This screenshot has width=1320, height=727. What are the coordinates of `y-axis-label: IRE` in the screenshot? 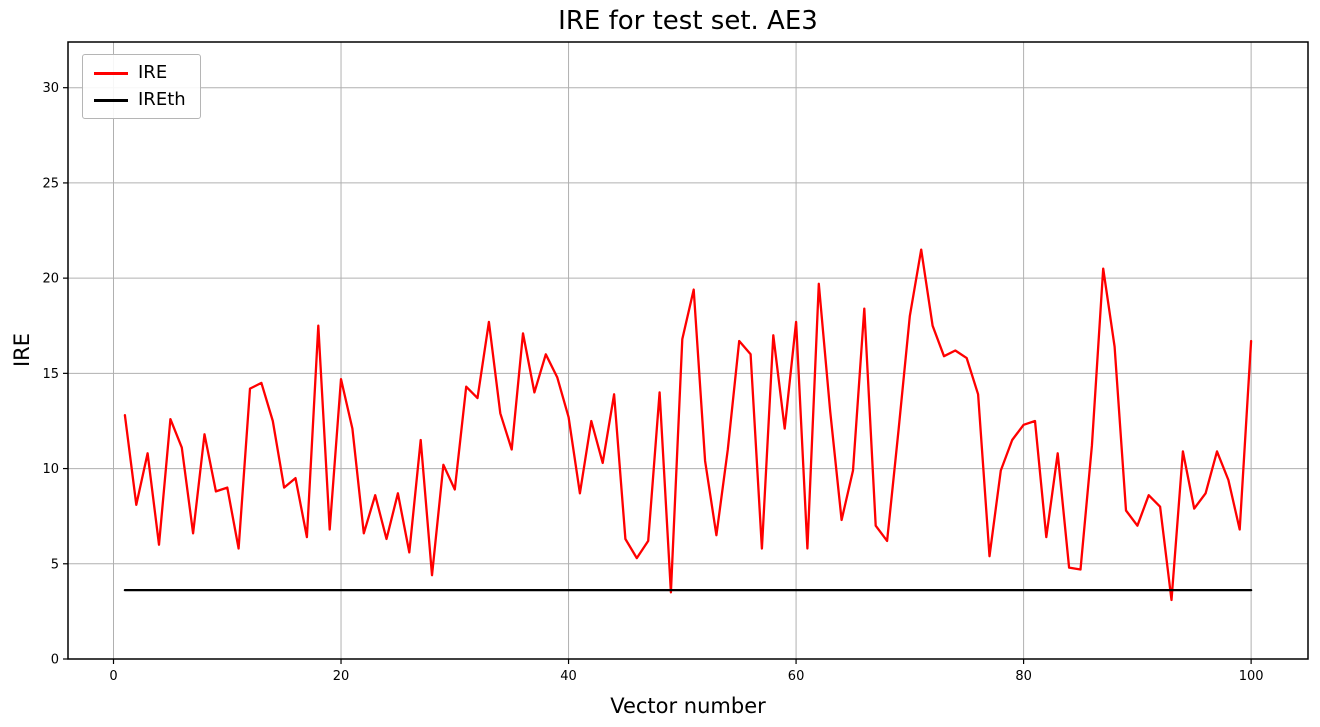 It's located at (22, 350).